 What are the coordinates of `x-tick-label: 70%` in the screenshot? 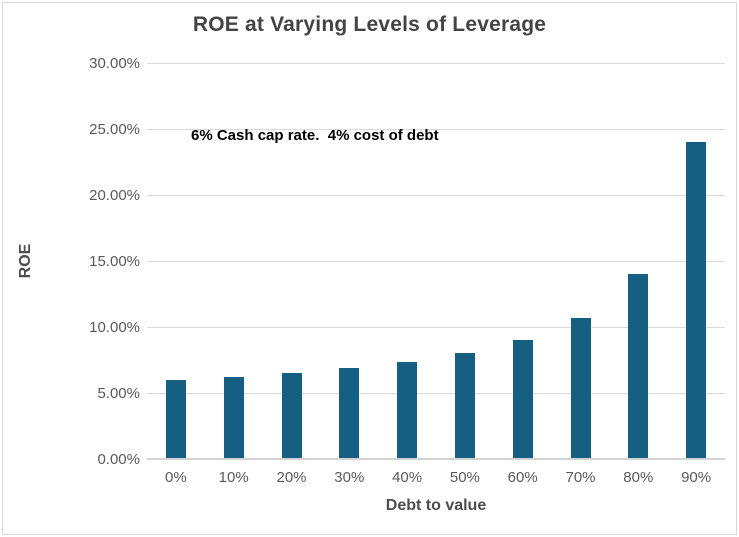 It's located at (580, 477).